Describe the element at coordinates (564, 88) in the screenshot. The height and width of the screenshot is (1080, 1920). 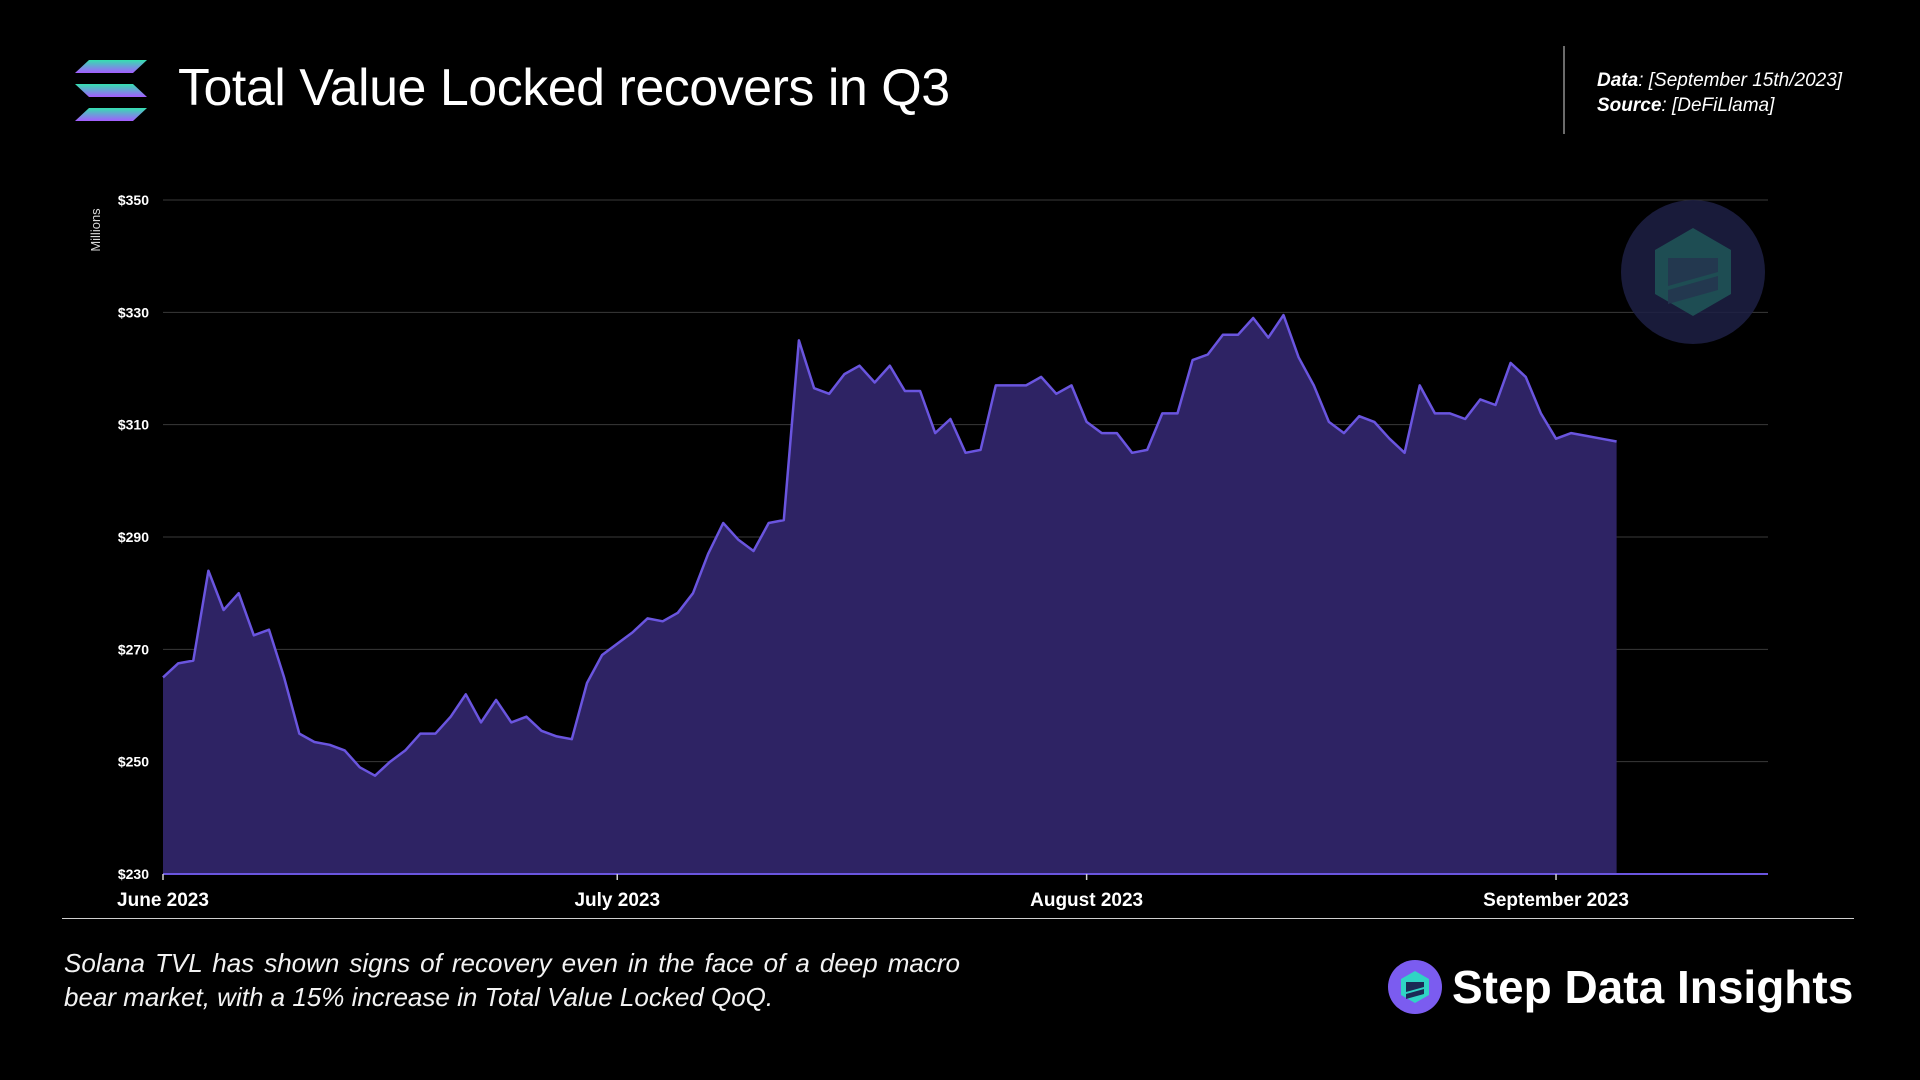
I see `page-title: Total Value Locked recovers in Q3` at that location.